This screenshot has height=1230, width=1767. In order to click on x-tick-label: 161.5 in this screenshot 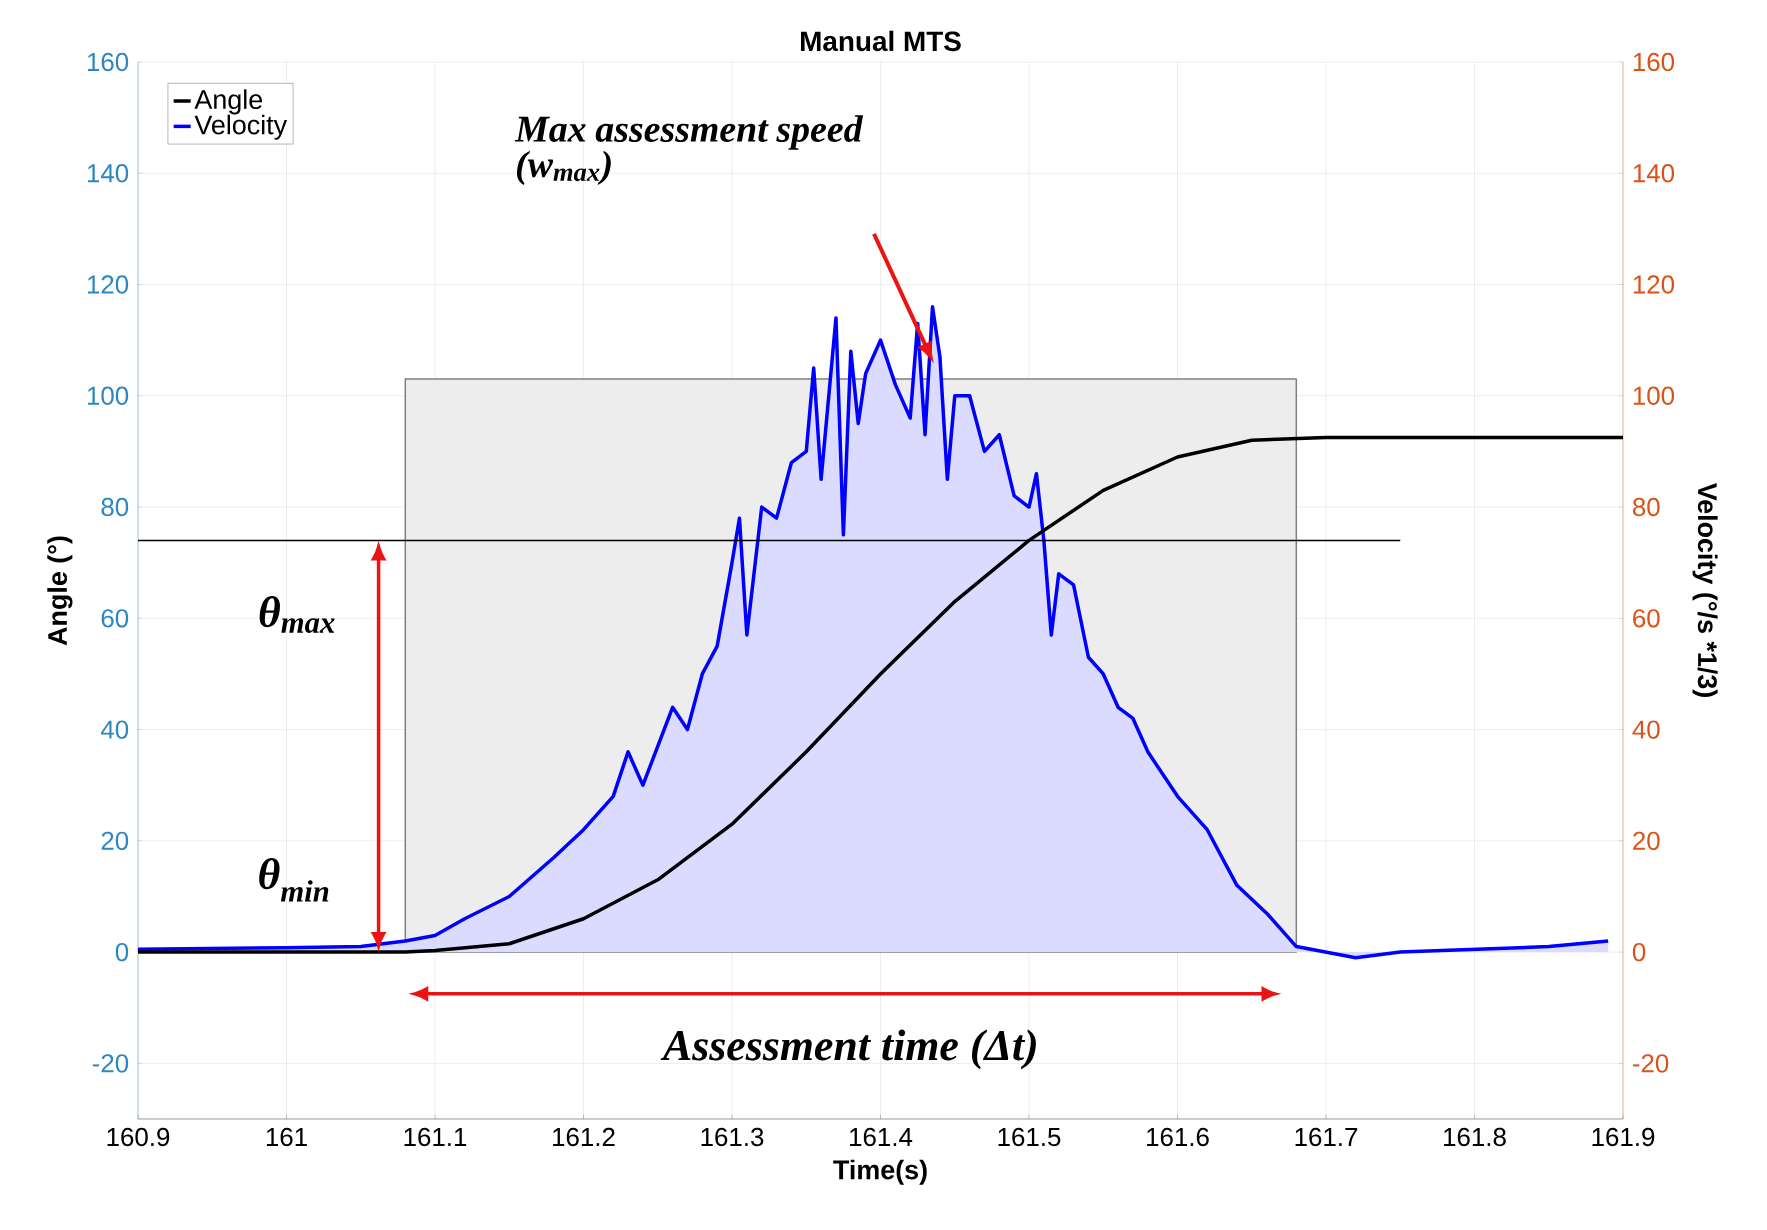, I will do `click(1029, 1137)`.